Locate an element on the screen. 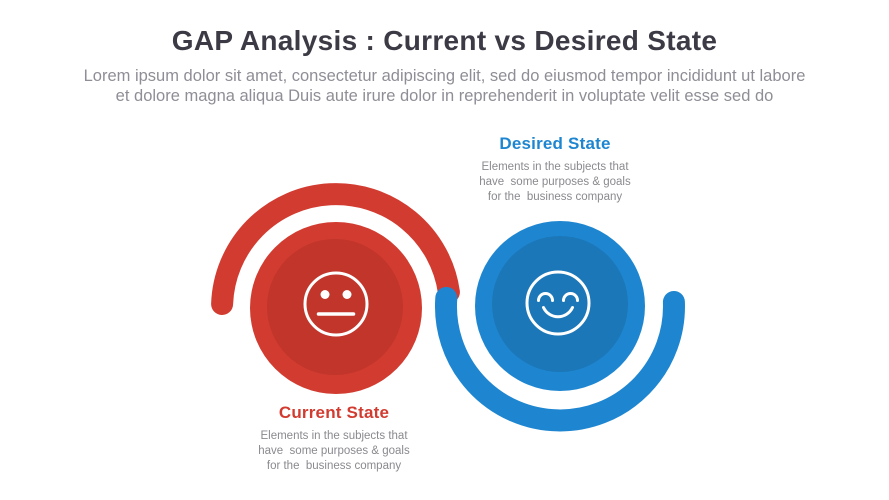  neutral-face-right-eye is located at coordinates (347, 294).